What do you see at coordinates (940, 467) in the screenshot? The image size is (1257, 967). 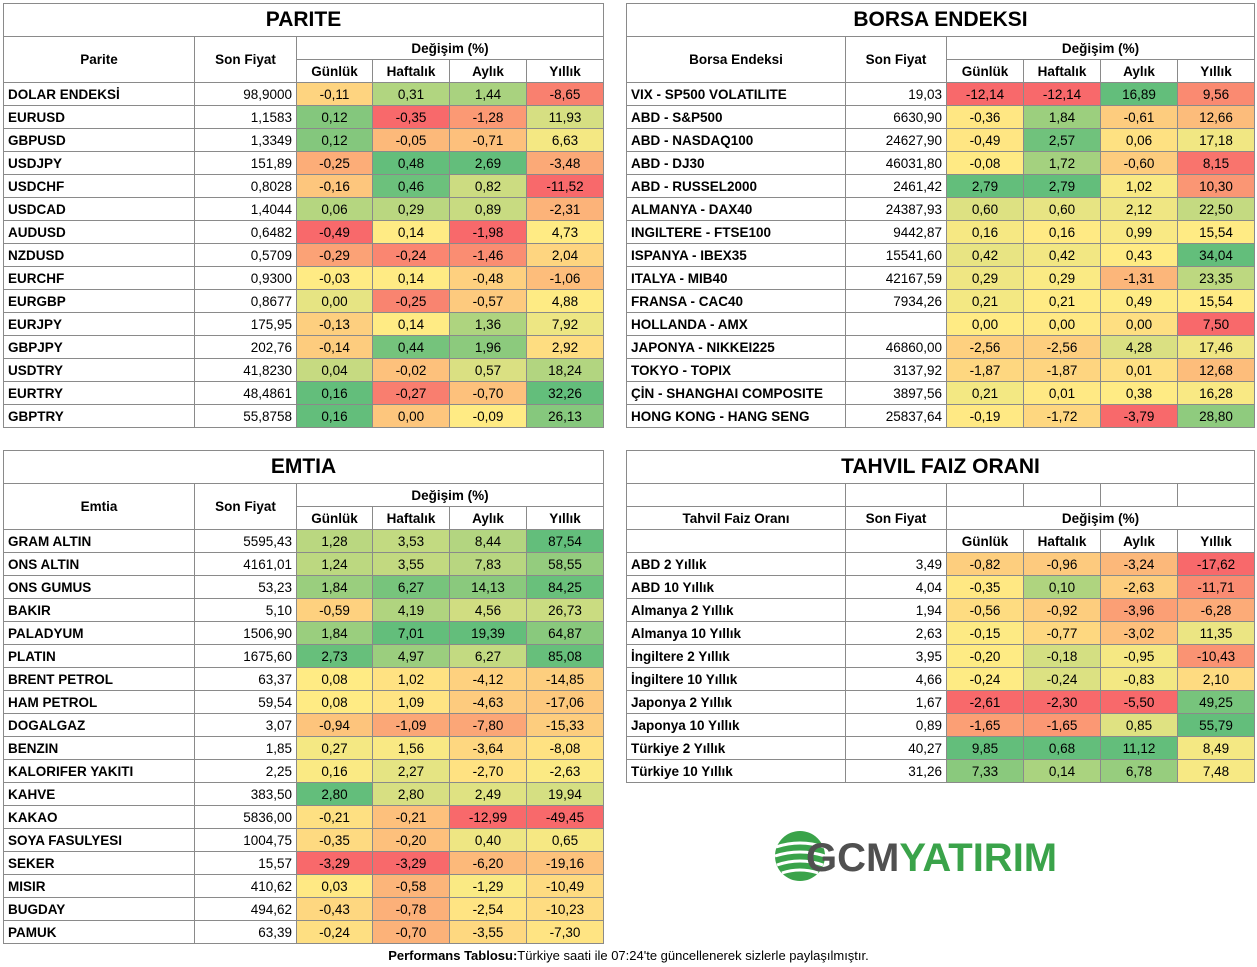 I see `table-title: TAHVIL FAIZ ORANI` at bounding box center [940, 467].